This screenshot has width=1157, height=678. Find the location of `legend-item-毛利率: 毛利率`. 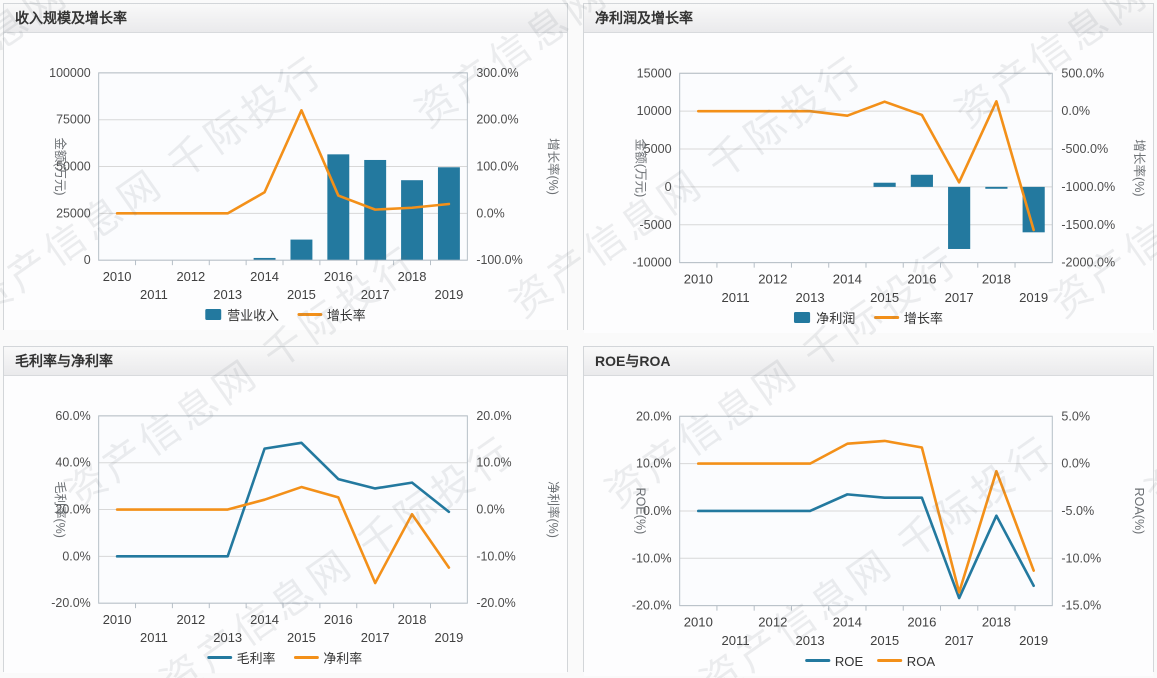

legend-item-毛利率: 毛利率 is located at coordinates (241, 658).